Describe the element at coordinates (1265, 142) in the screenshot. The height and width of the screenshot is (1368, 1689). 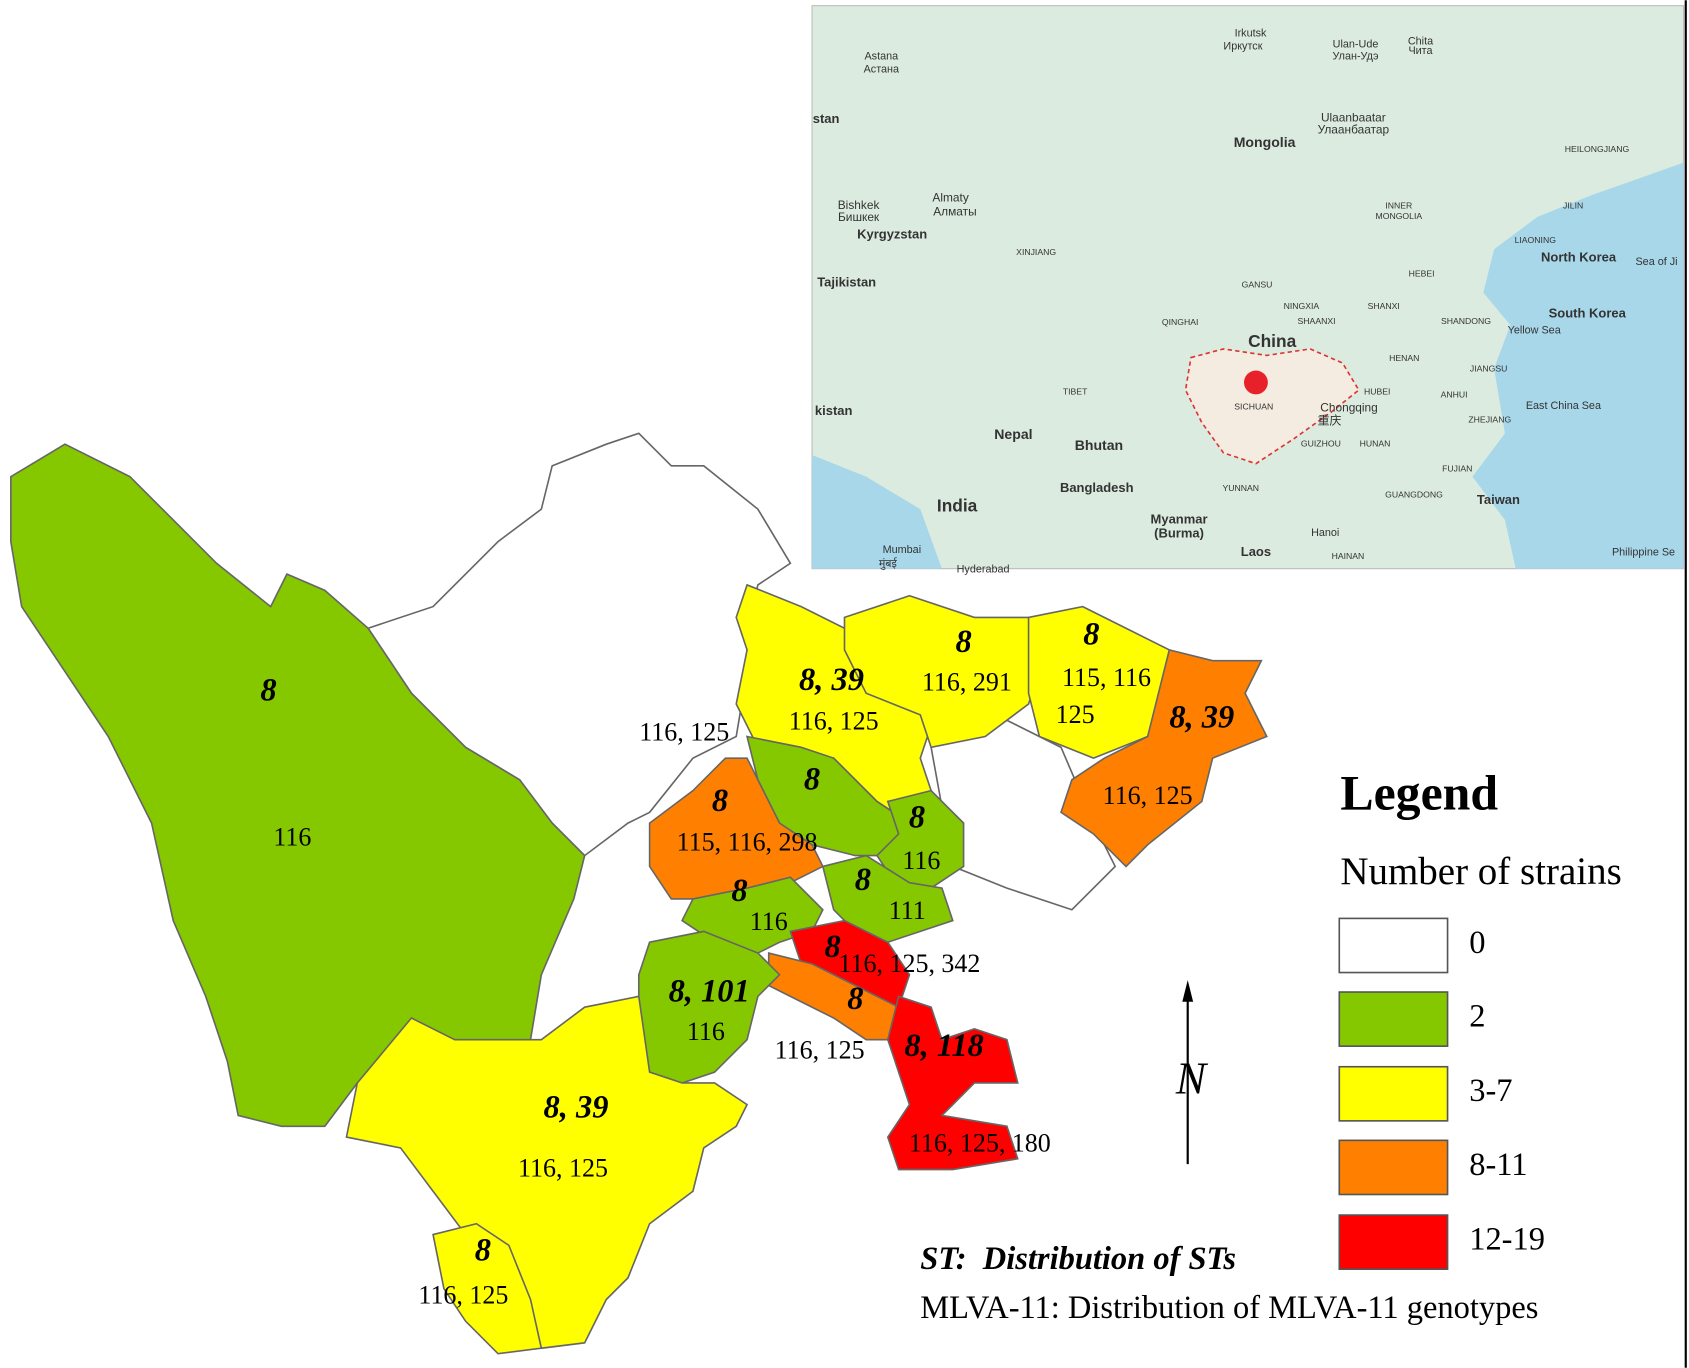
I see `inset-label: Mongolia` at that location.